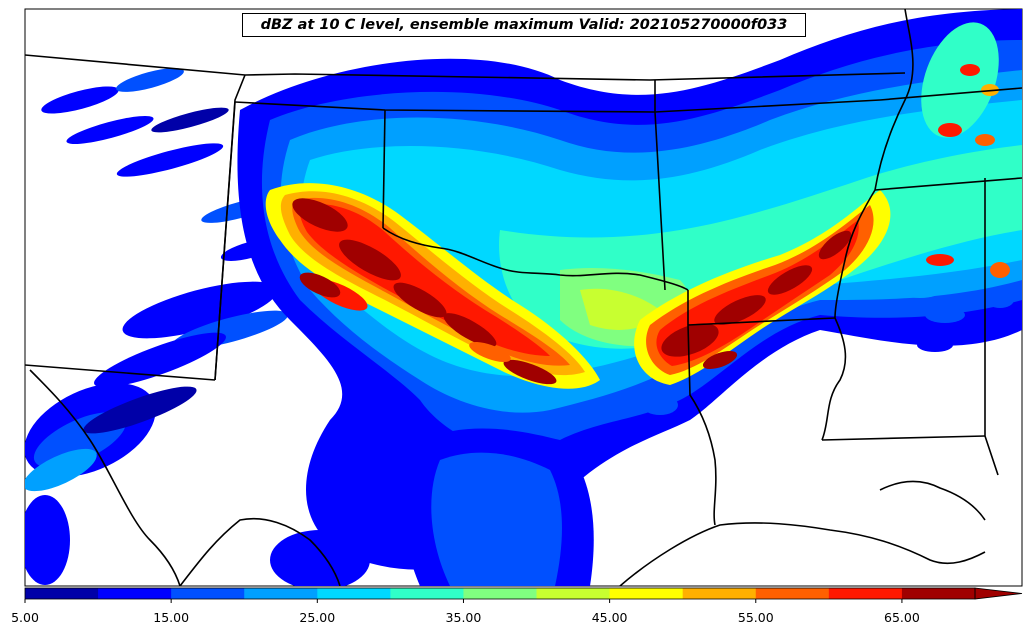  What do you see at coordinates (540, 490) in the screenshot?
I see `south-cells` at bounding box center [540, 490].